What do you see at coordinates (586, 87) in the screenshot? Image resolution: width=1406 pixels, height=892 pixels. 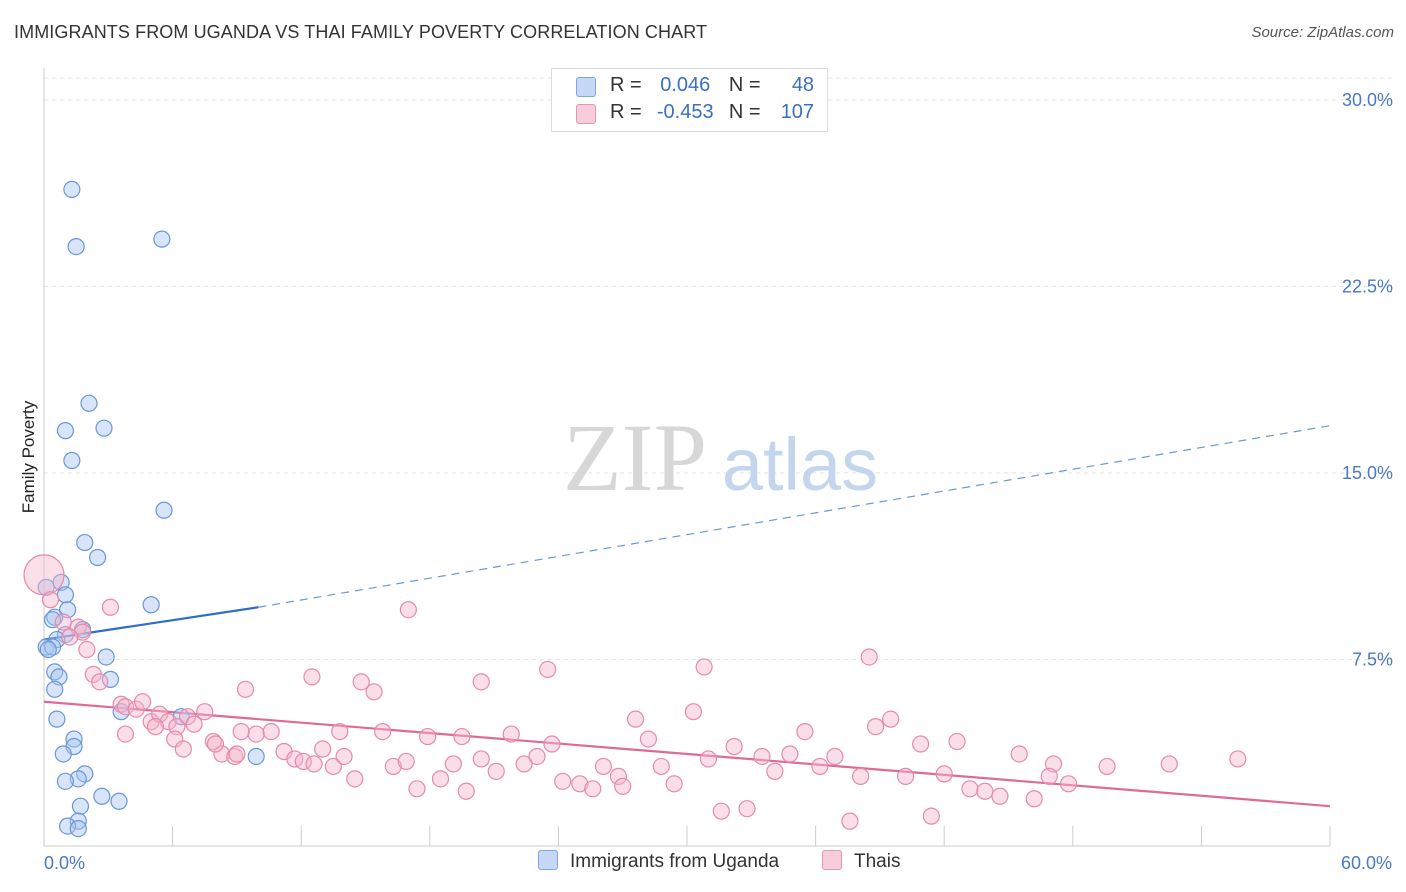 I see `uganda-swatch` at bounding box center [586, 87].